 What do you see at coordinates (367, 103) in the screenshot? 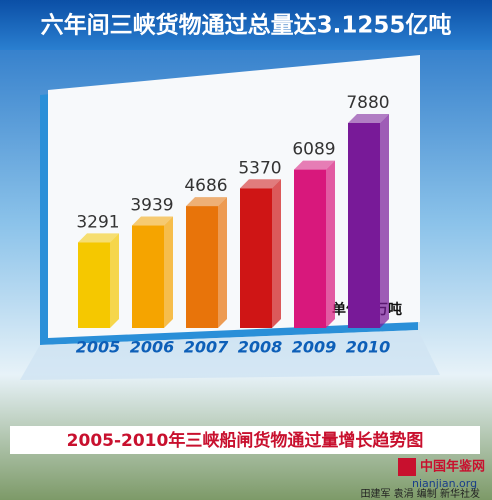
I see `value-label: 7880` at bounding box center [367, 103].